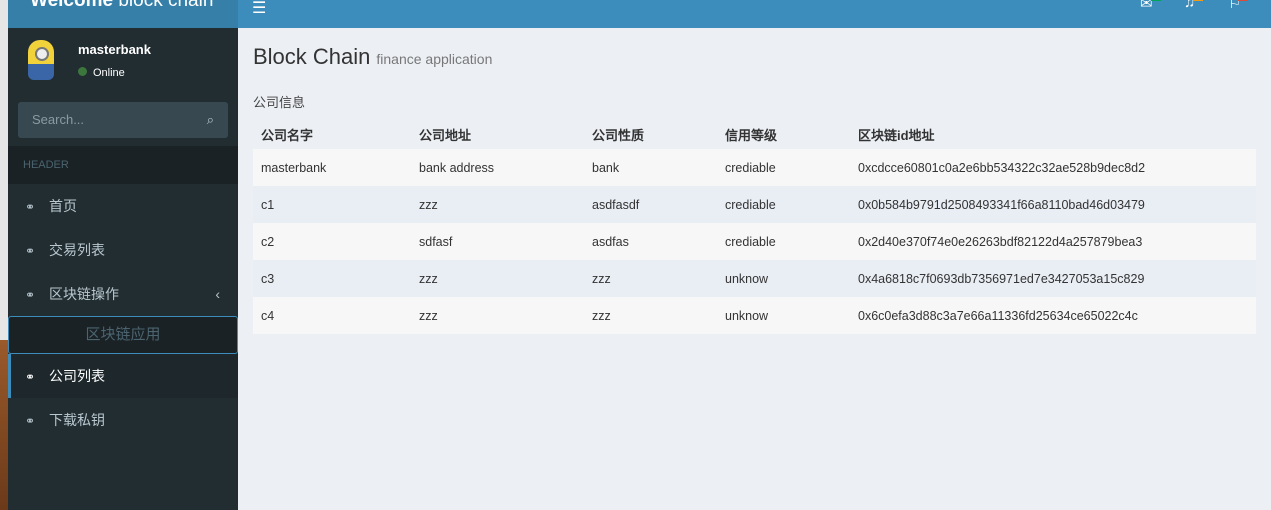 Image resolution: width=1271 pixels, height=510 pixels. What do you see at coordinates (210, 119) in the screenshot?
I see `search-icon: ⌕` at bounding box center [210, 119].